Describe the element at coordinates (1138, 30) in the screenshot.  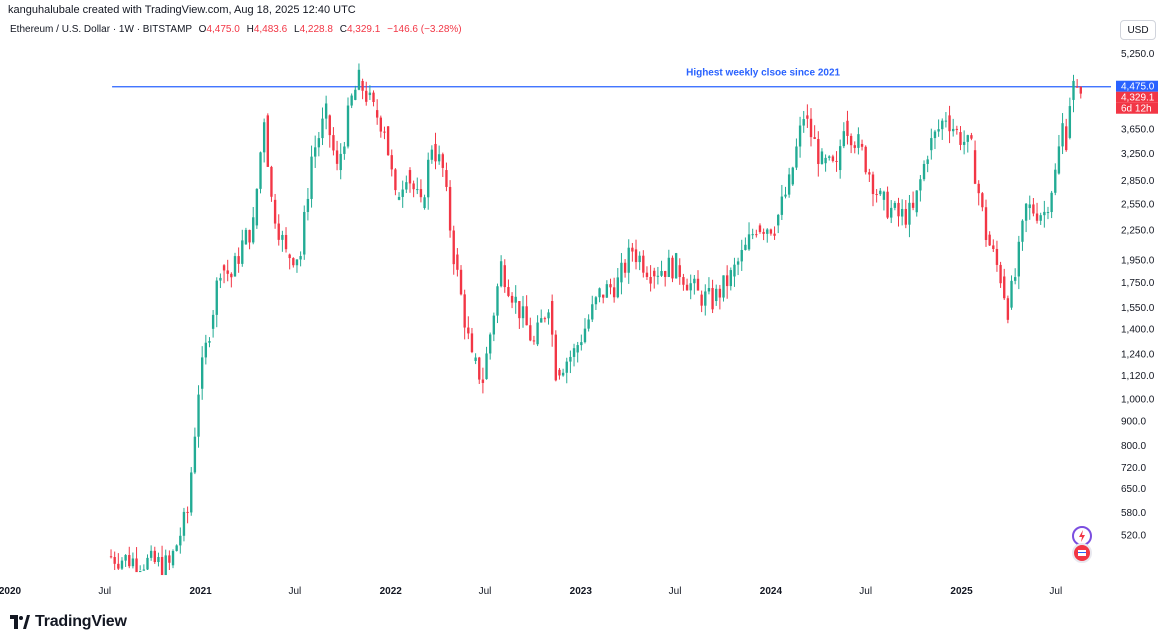
I see `currency-label: USD` at that location.